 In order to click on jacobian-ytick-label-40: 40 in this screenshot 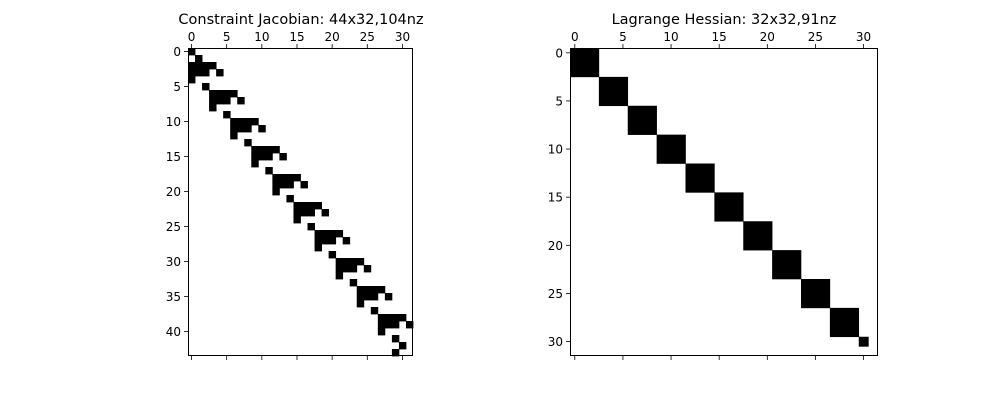, I will do `click(173, 332)`.